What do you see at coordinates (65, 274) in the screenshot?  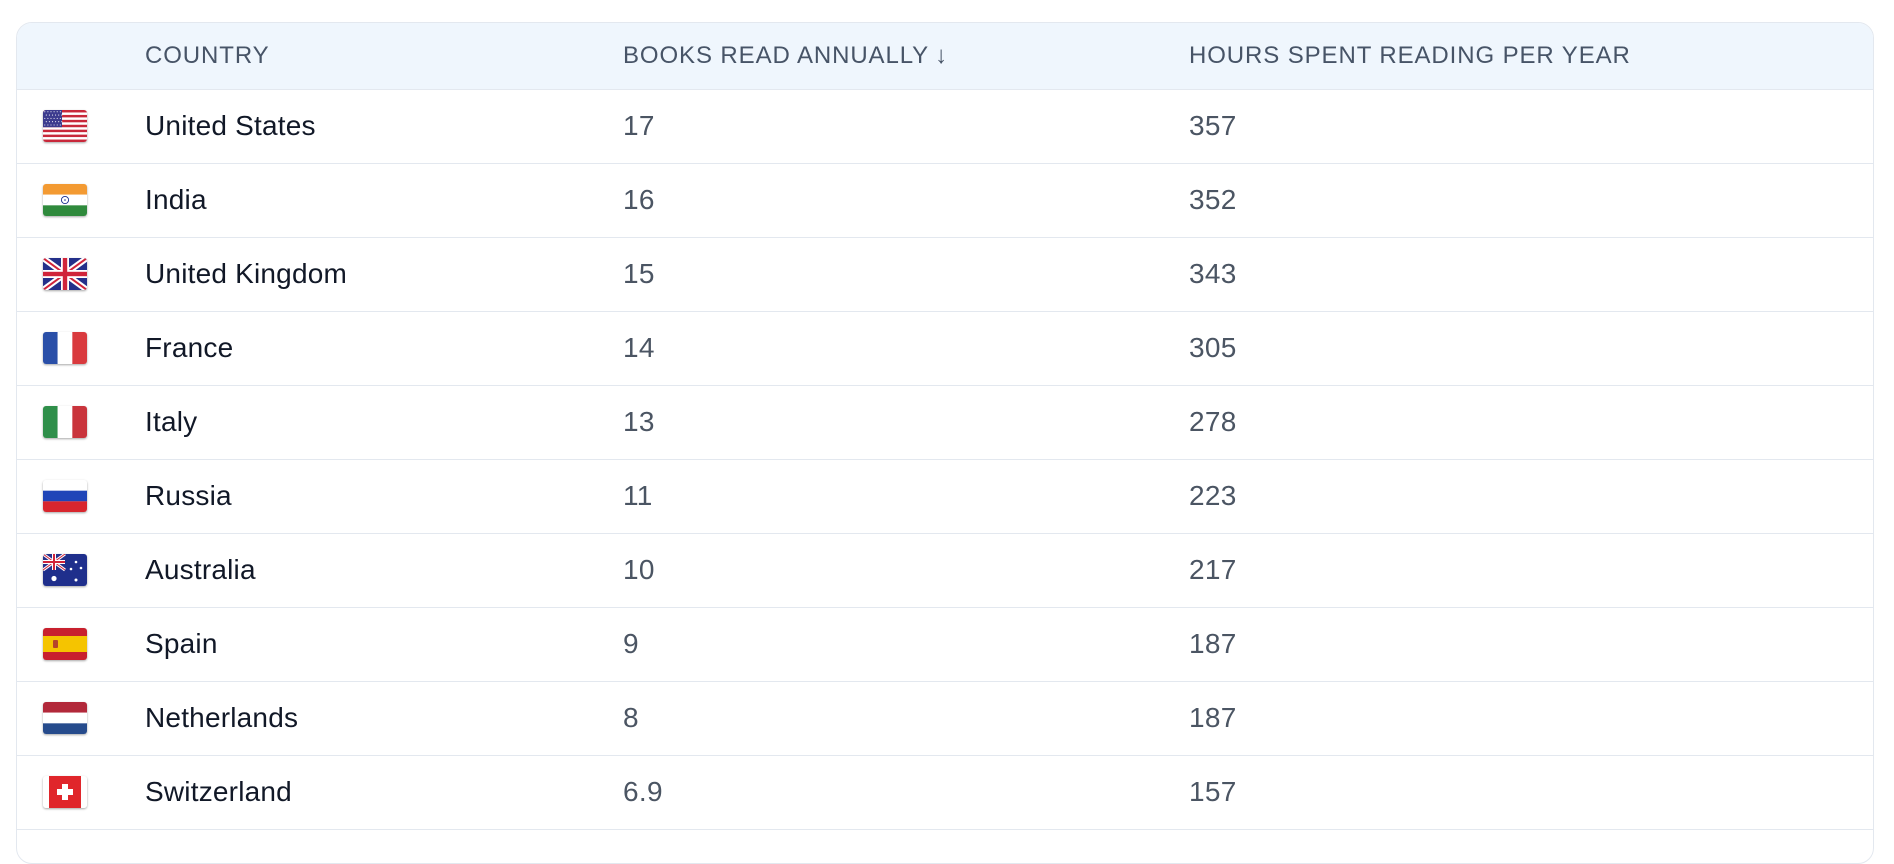 I see `flag-gb-icon` at bounding box center [65, 274].